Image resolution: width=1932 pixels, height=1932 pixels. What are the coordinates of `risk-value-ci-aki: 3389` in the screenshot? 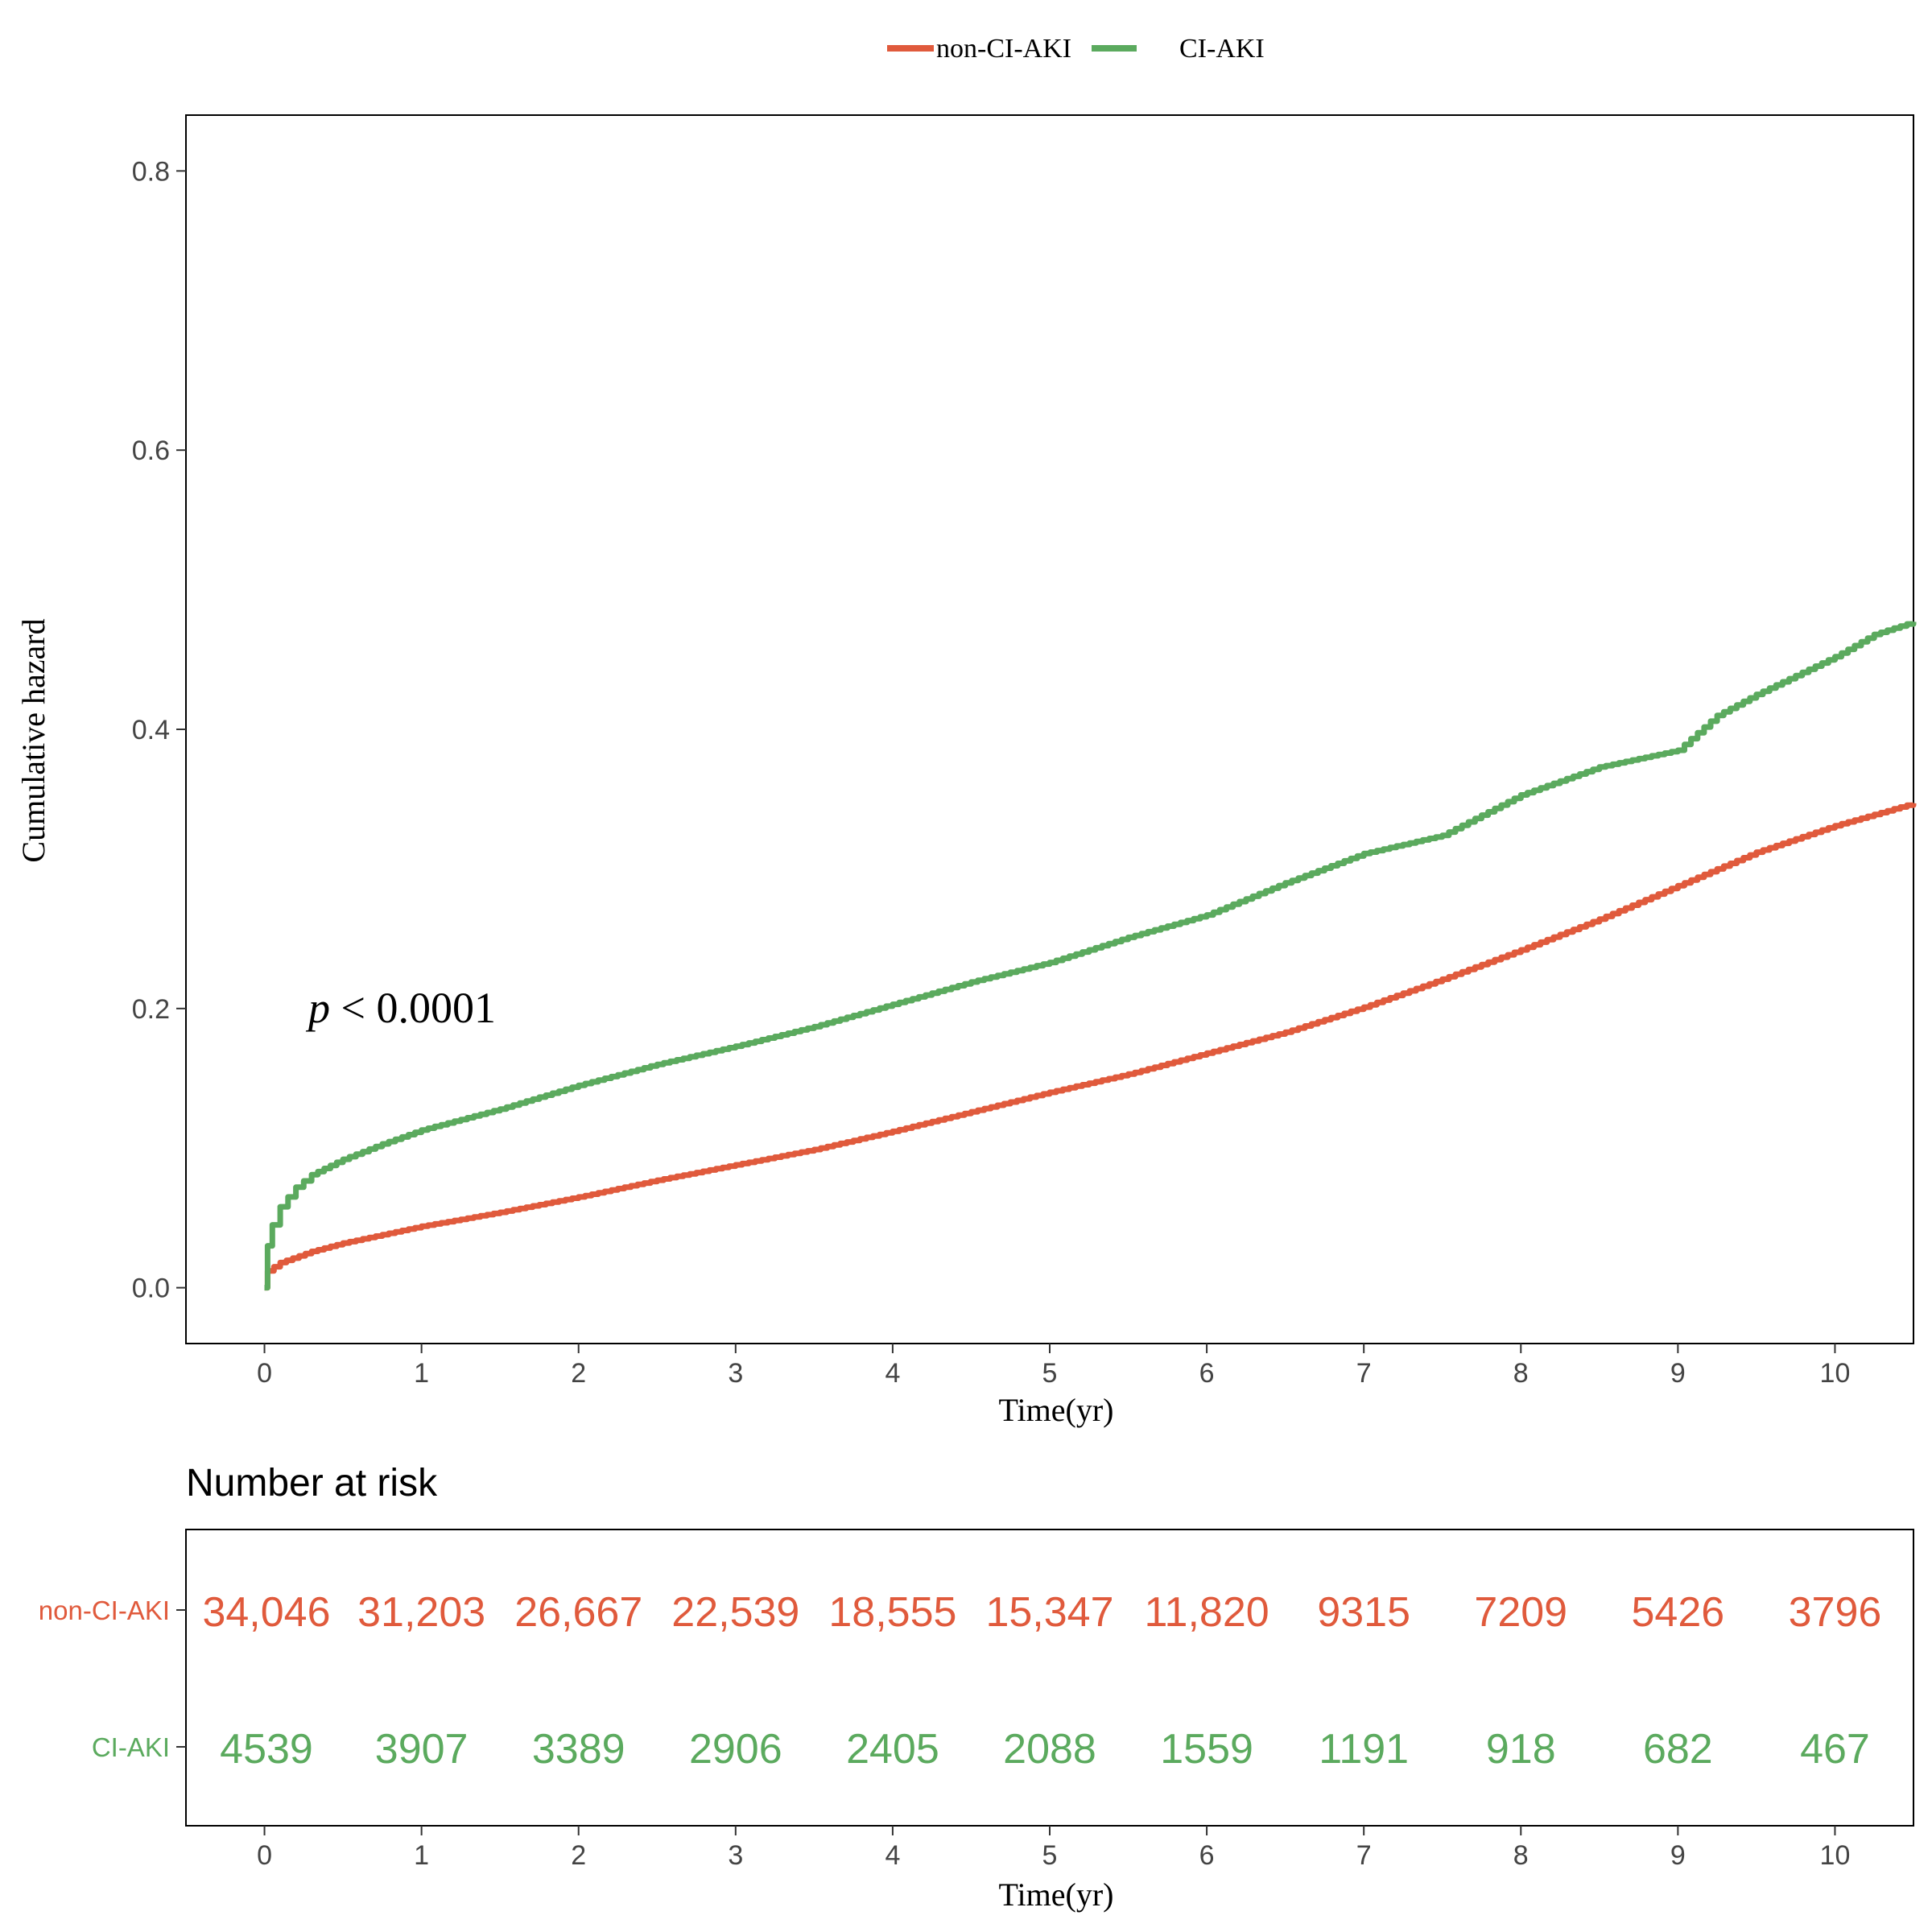 It's located at (578, 1749).